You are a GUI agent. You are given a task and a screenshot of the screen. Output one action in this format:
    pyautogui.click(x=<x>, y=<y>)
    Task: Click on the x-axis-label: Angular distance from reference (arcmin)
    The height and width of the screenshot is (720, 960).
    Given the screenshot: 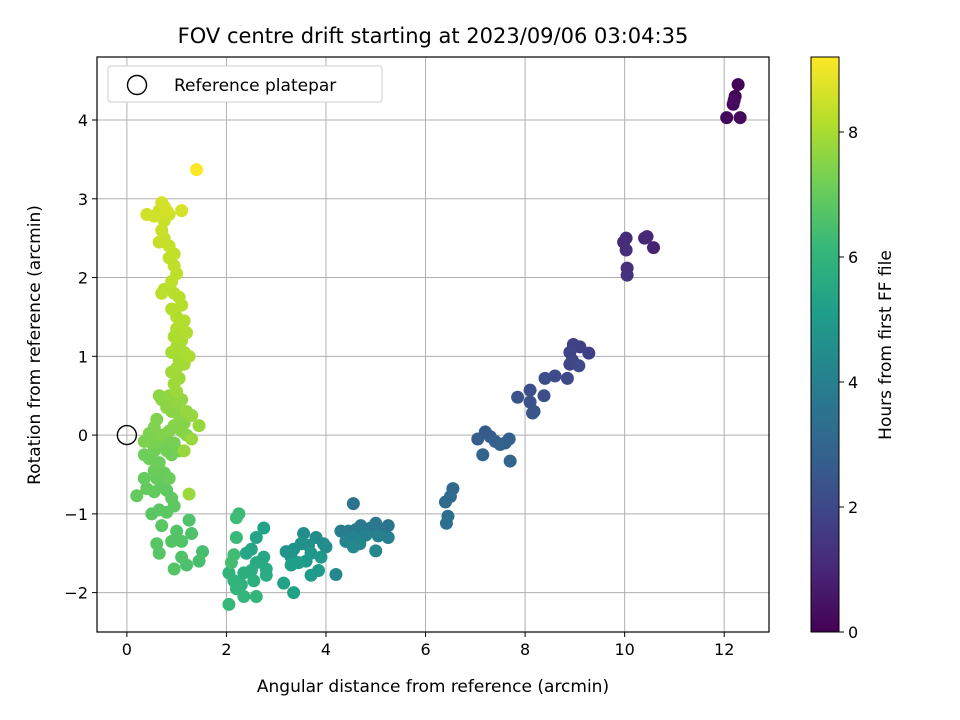 What is the action you would take?
    pyautogui.click(x=433, y=687)
    